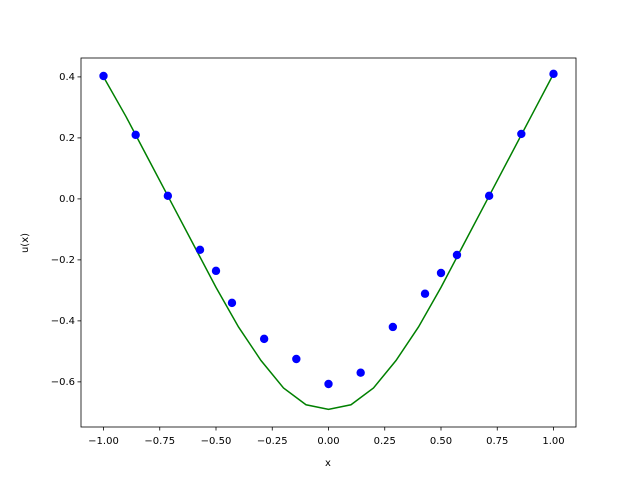 Image resolution: width=640 pixels, height=480 pixels. Describe the element at coordinates (103, 441) in the screenshot. I see `x-tick-label: −1.00` at that location.